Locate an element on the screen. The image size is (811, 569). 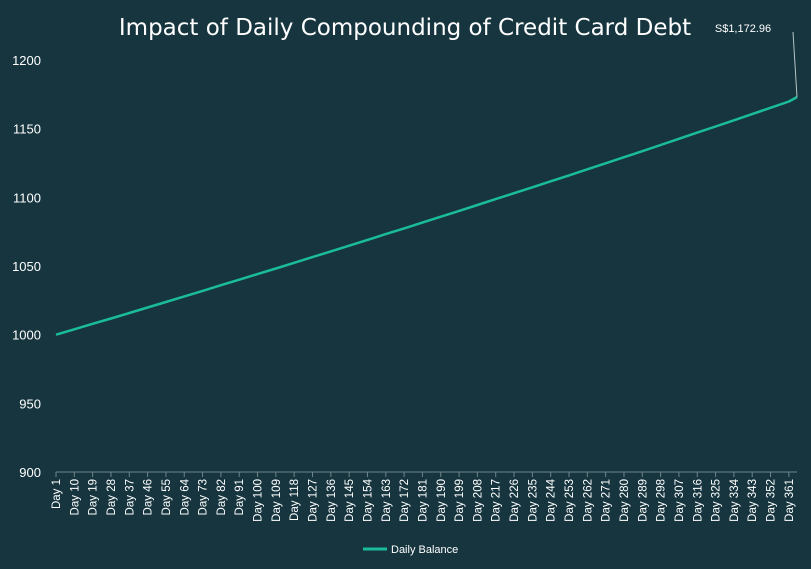
y-tick-label: 900 is located at coordinates (30, 472).